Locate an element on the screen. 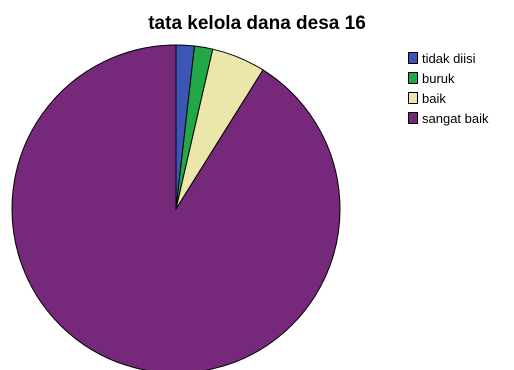  chart-title: tata kelola dana desa 16 is located at coordinates (257, 23).